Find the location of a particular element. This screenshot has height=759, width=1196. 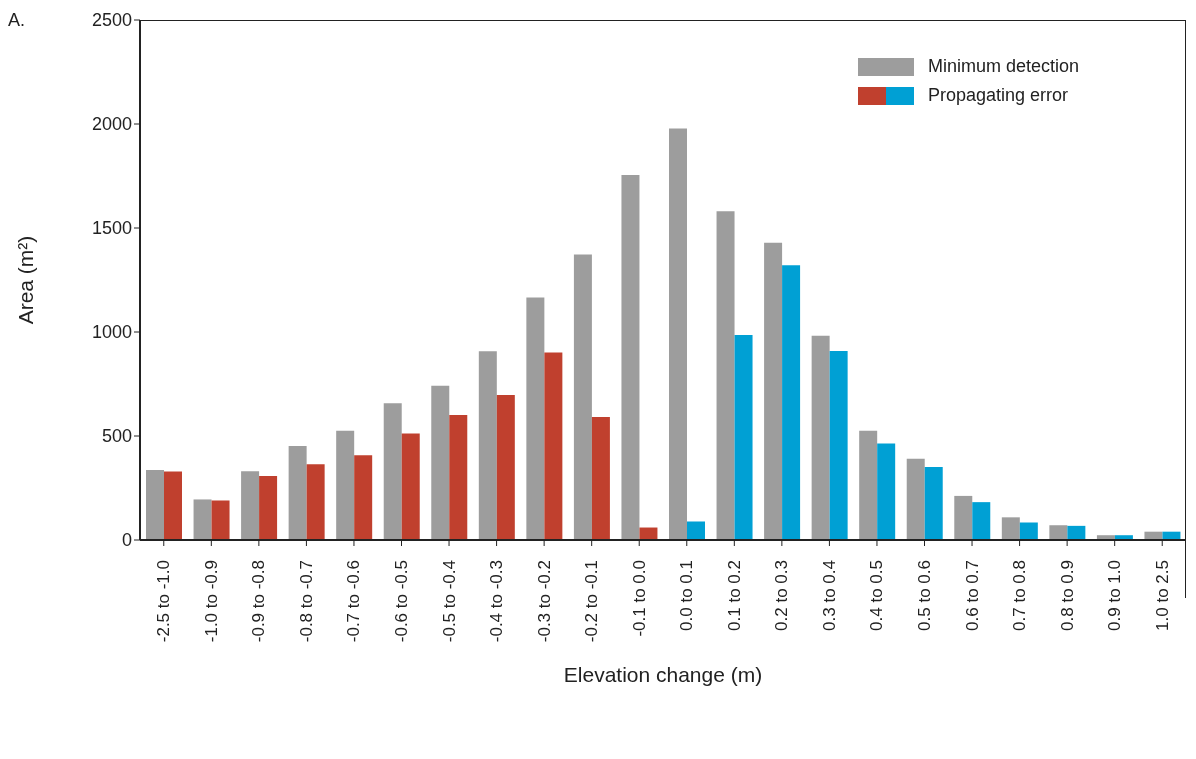

y-tick-label: 2500 is located at coordinates (111, 20).